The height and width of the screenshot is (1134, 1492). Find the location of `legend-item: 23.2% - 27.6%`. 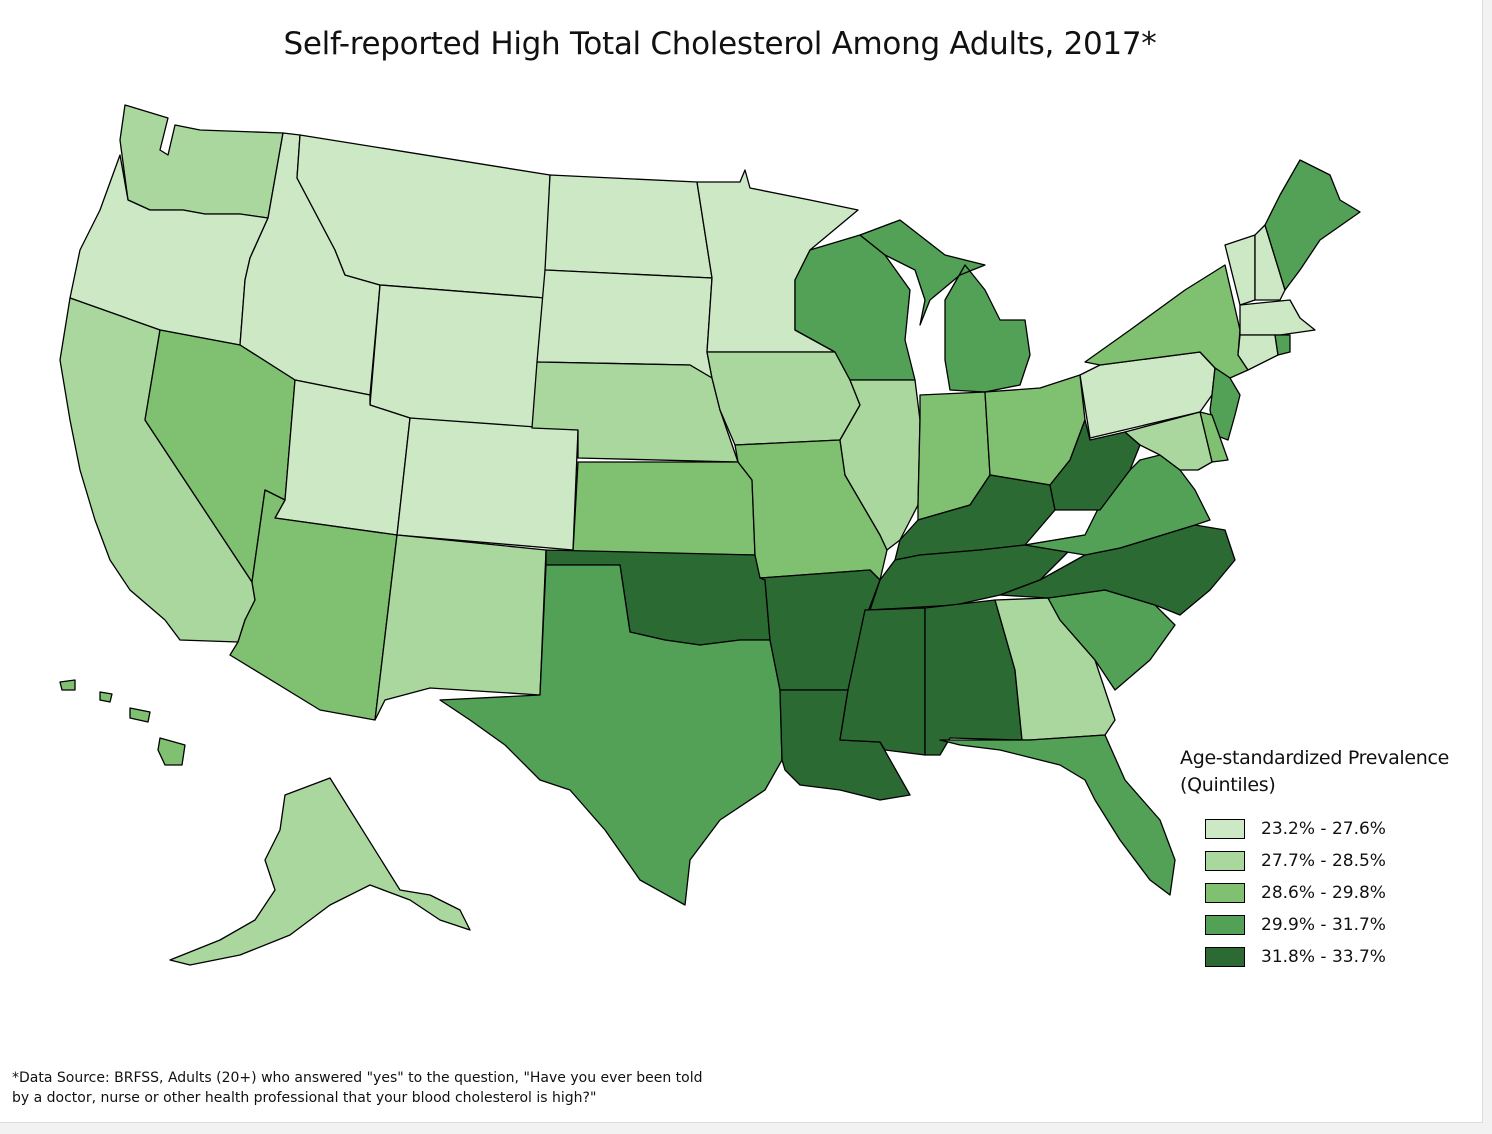

legend-item: 23.2% - 27.6% is located at coordinates (1342, 829).